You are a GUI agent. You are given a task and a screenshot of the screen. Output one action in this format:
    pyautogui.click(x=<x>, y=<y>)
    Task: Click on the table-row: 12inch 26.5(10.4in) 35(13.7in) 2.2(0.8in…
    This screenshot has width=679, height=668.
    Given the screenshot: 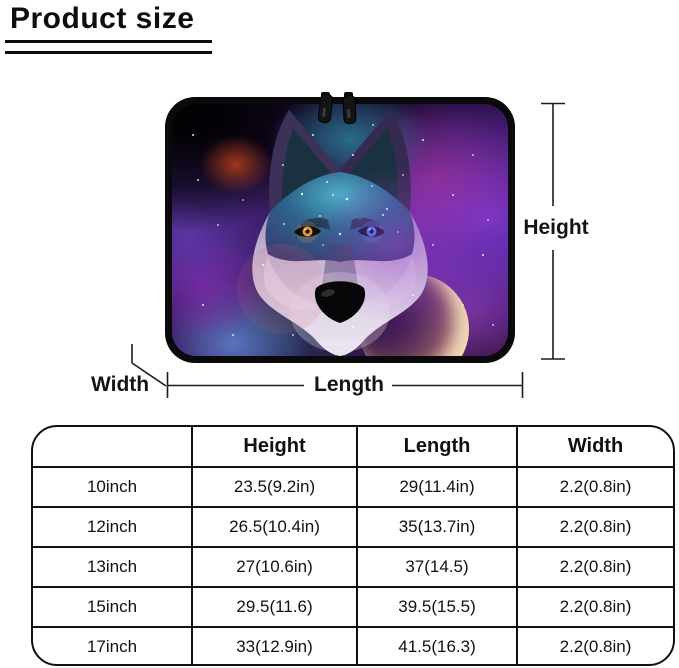 What is the action you would take?
    pyautogui.click(x=353, y=527)
    